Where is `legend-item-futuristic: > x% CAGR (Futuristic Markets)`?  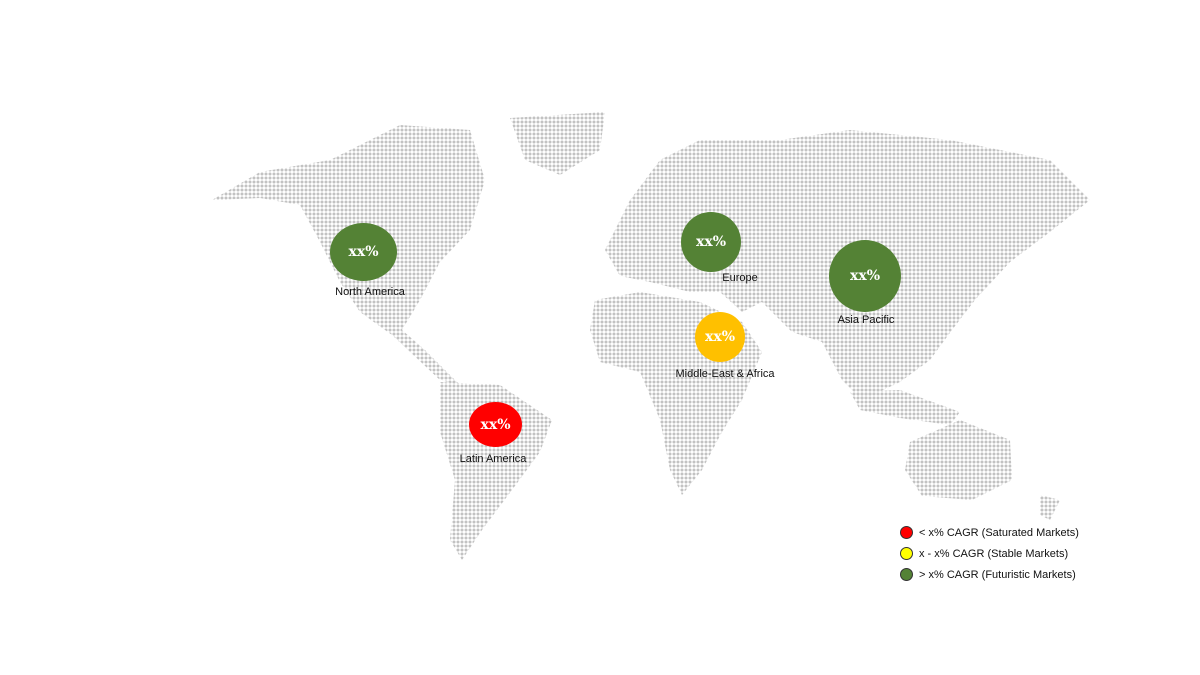
legend-item-futuristic: > x% CAGR (Futuristic Markets) is located at coordinates (989, 574).